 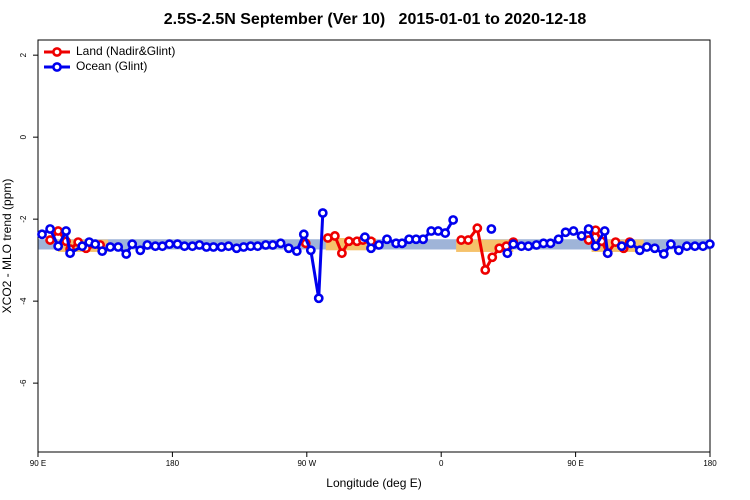 What do you see at coordinates (111, 66) in the screenshot?
I see `legend-label: Ocean (Glint)` at bounding box center [111, 66].